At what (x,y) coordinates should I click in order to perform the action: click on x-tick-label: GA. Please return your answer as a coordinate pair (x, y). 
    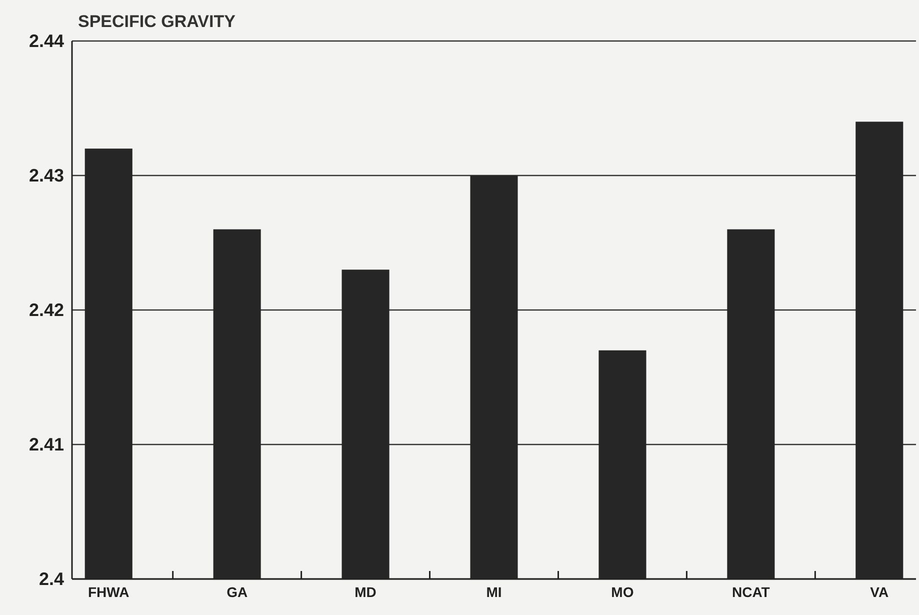
    Looking at the image, I should click on (237, 592).